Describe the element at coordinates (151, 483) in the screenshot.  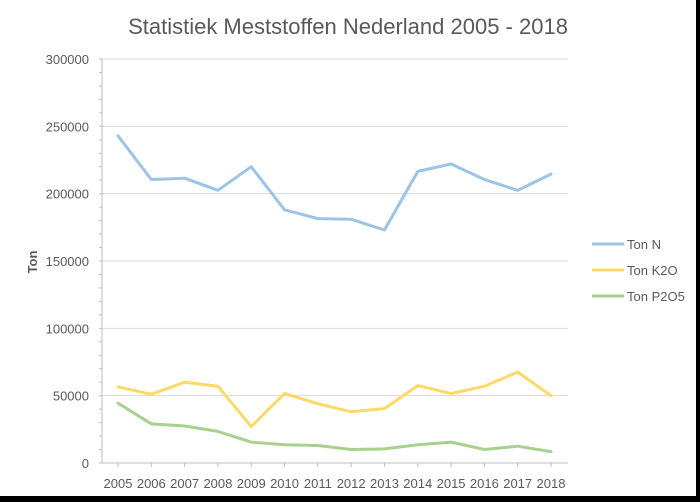
I see `x-tick-label: 2006` at that location.